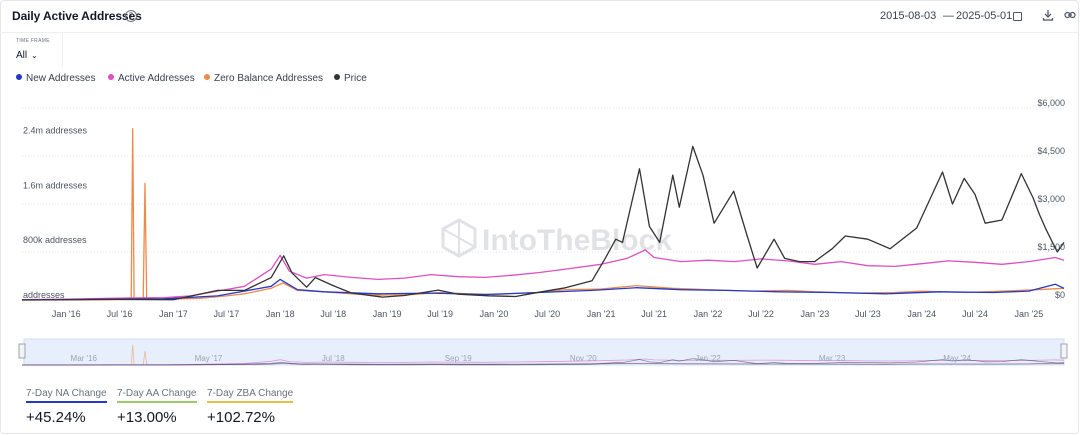 This screenshot has width=1080, height=435. What do you see at coordinates (56, 417) in the screenshot?
I see `stat-value: +45.24%` at bounding box center [56, 417].